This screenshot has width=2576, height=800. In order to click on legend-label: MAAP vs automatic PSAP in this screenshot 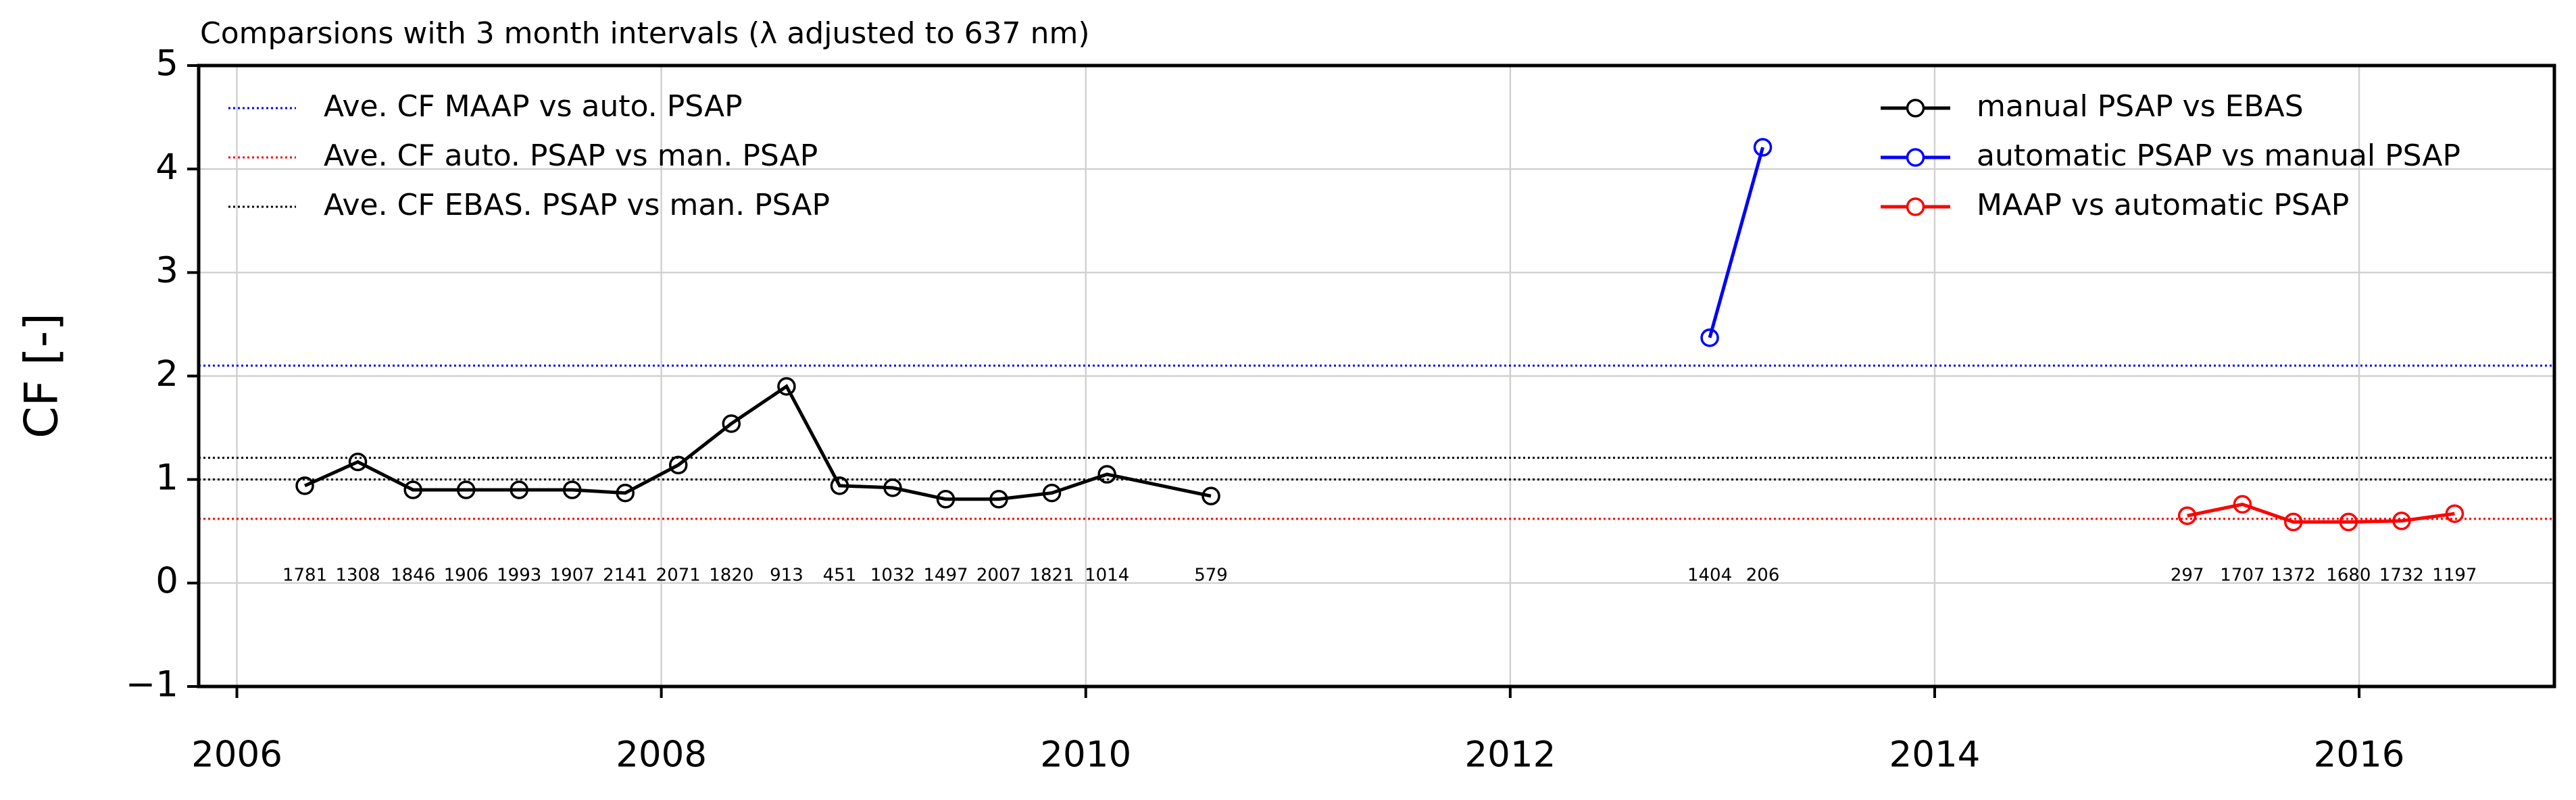, I will do `click(2163, 205)`.